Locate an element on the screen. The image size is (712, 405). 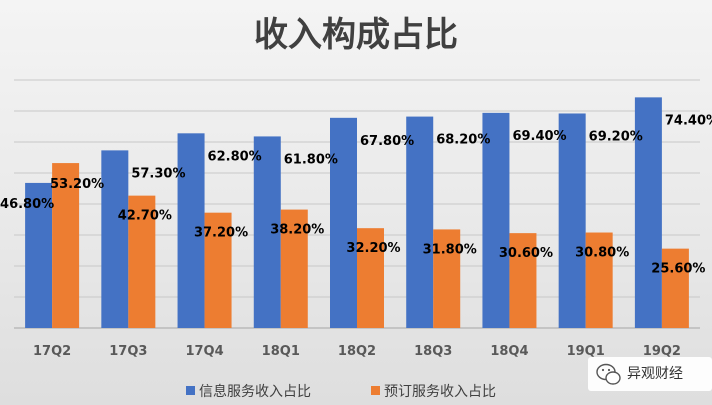
legend: 信息服务收入占比 预订服务收入占比 is located at coordinates (341, 391).